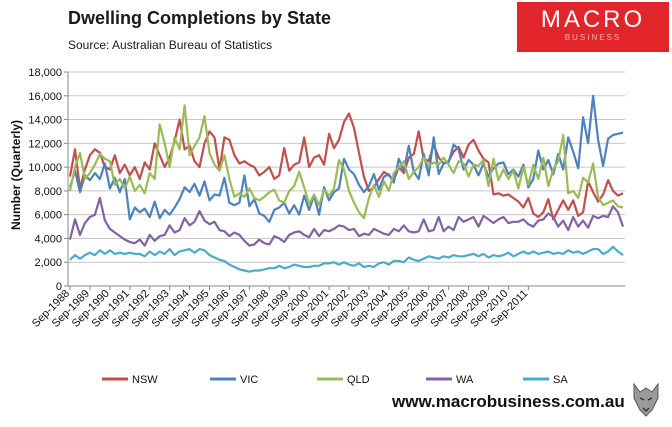  Describe the element at coordinates (59, 287) in the screenshot. I see `y-tick-label: 0` at that location.